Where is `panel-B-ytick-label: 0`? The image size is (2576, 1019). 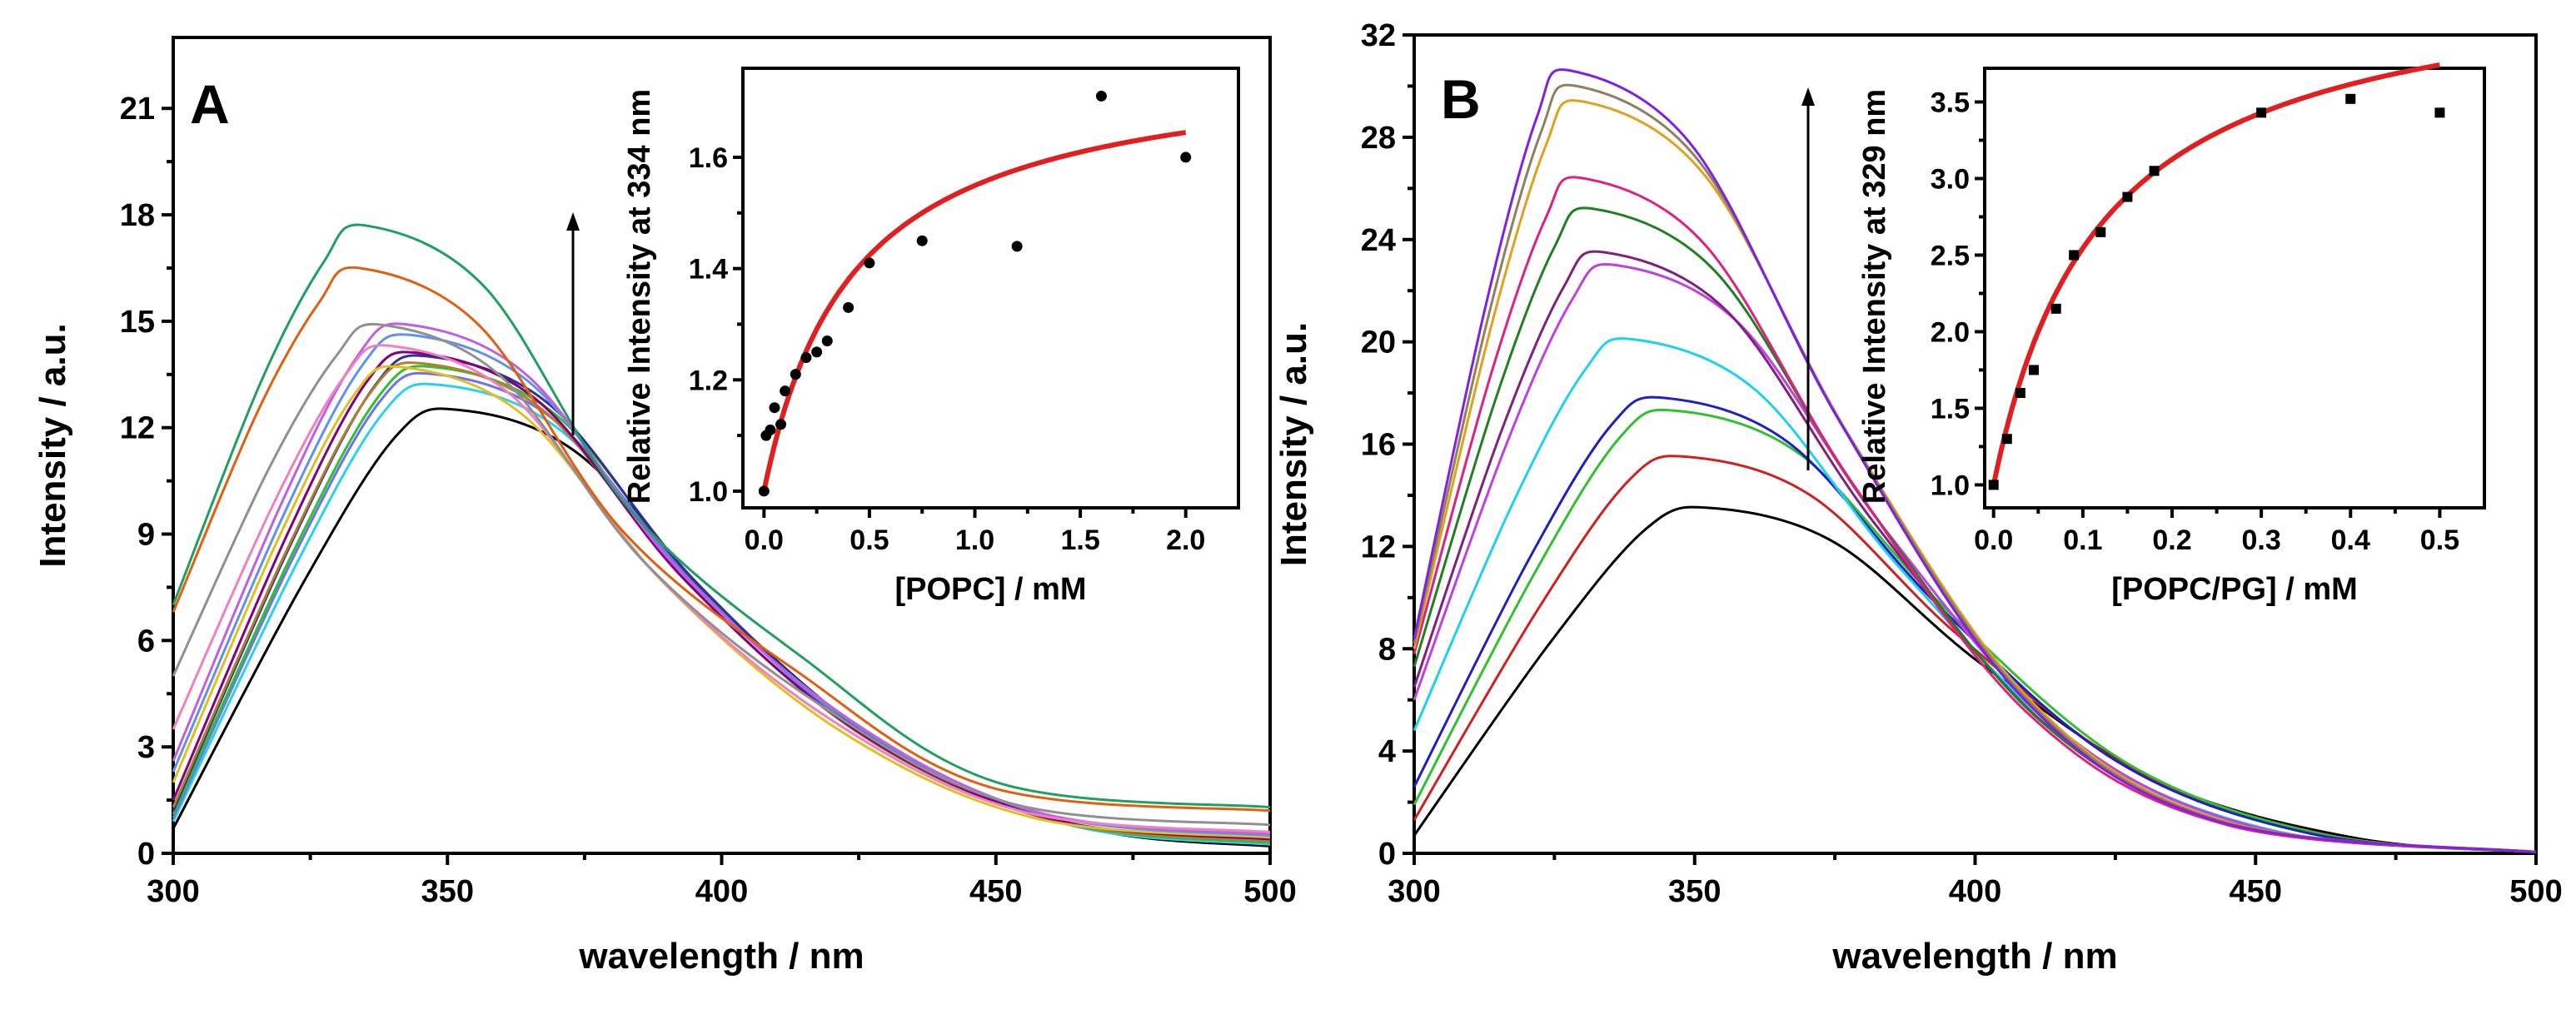
panel-B-ytick-label: 0 is located at coordinates (1387, 855).